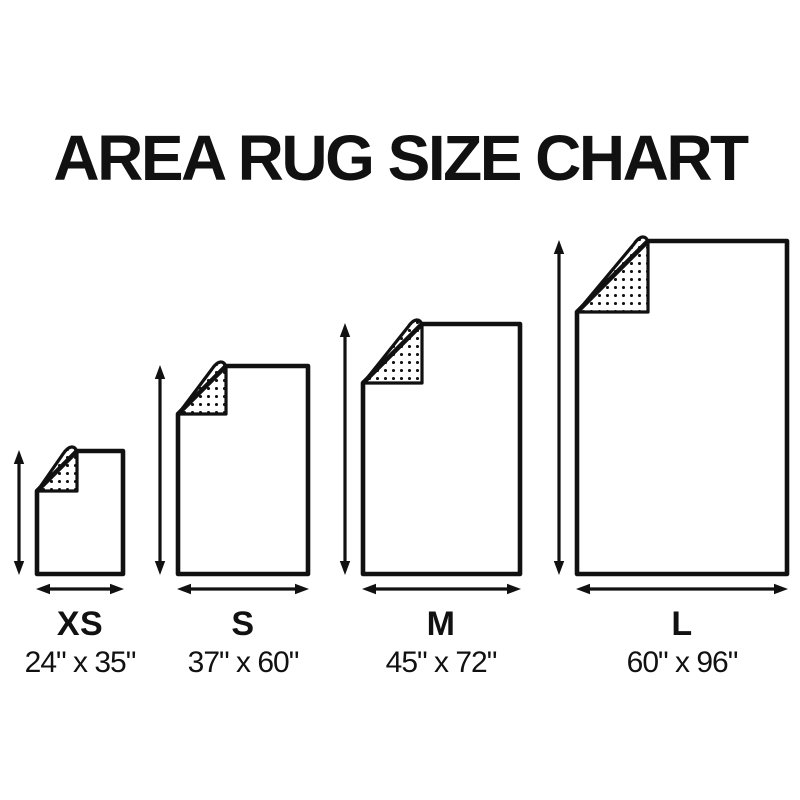  What do you see at coordinates (80, 624) in the screenshot?
I see `size-label: XS` at bounding box center [80, 624].